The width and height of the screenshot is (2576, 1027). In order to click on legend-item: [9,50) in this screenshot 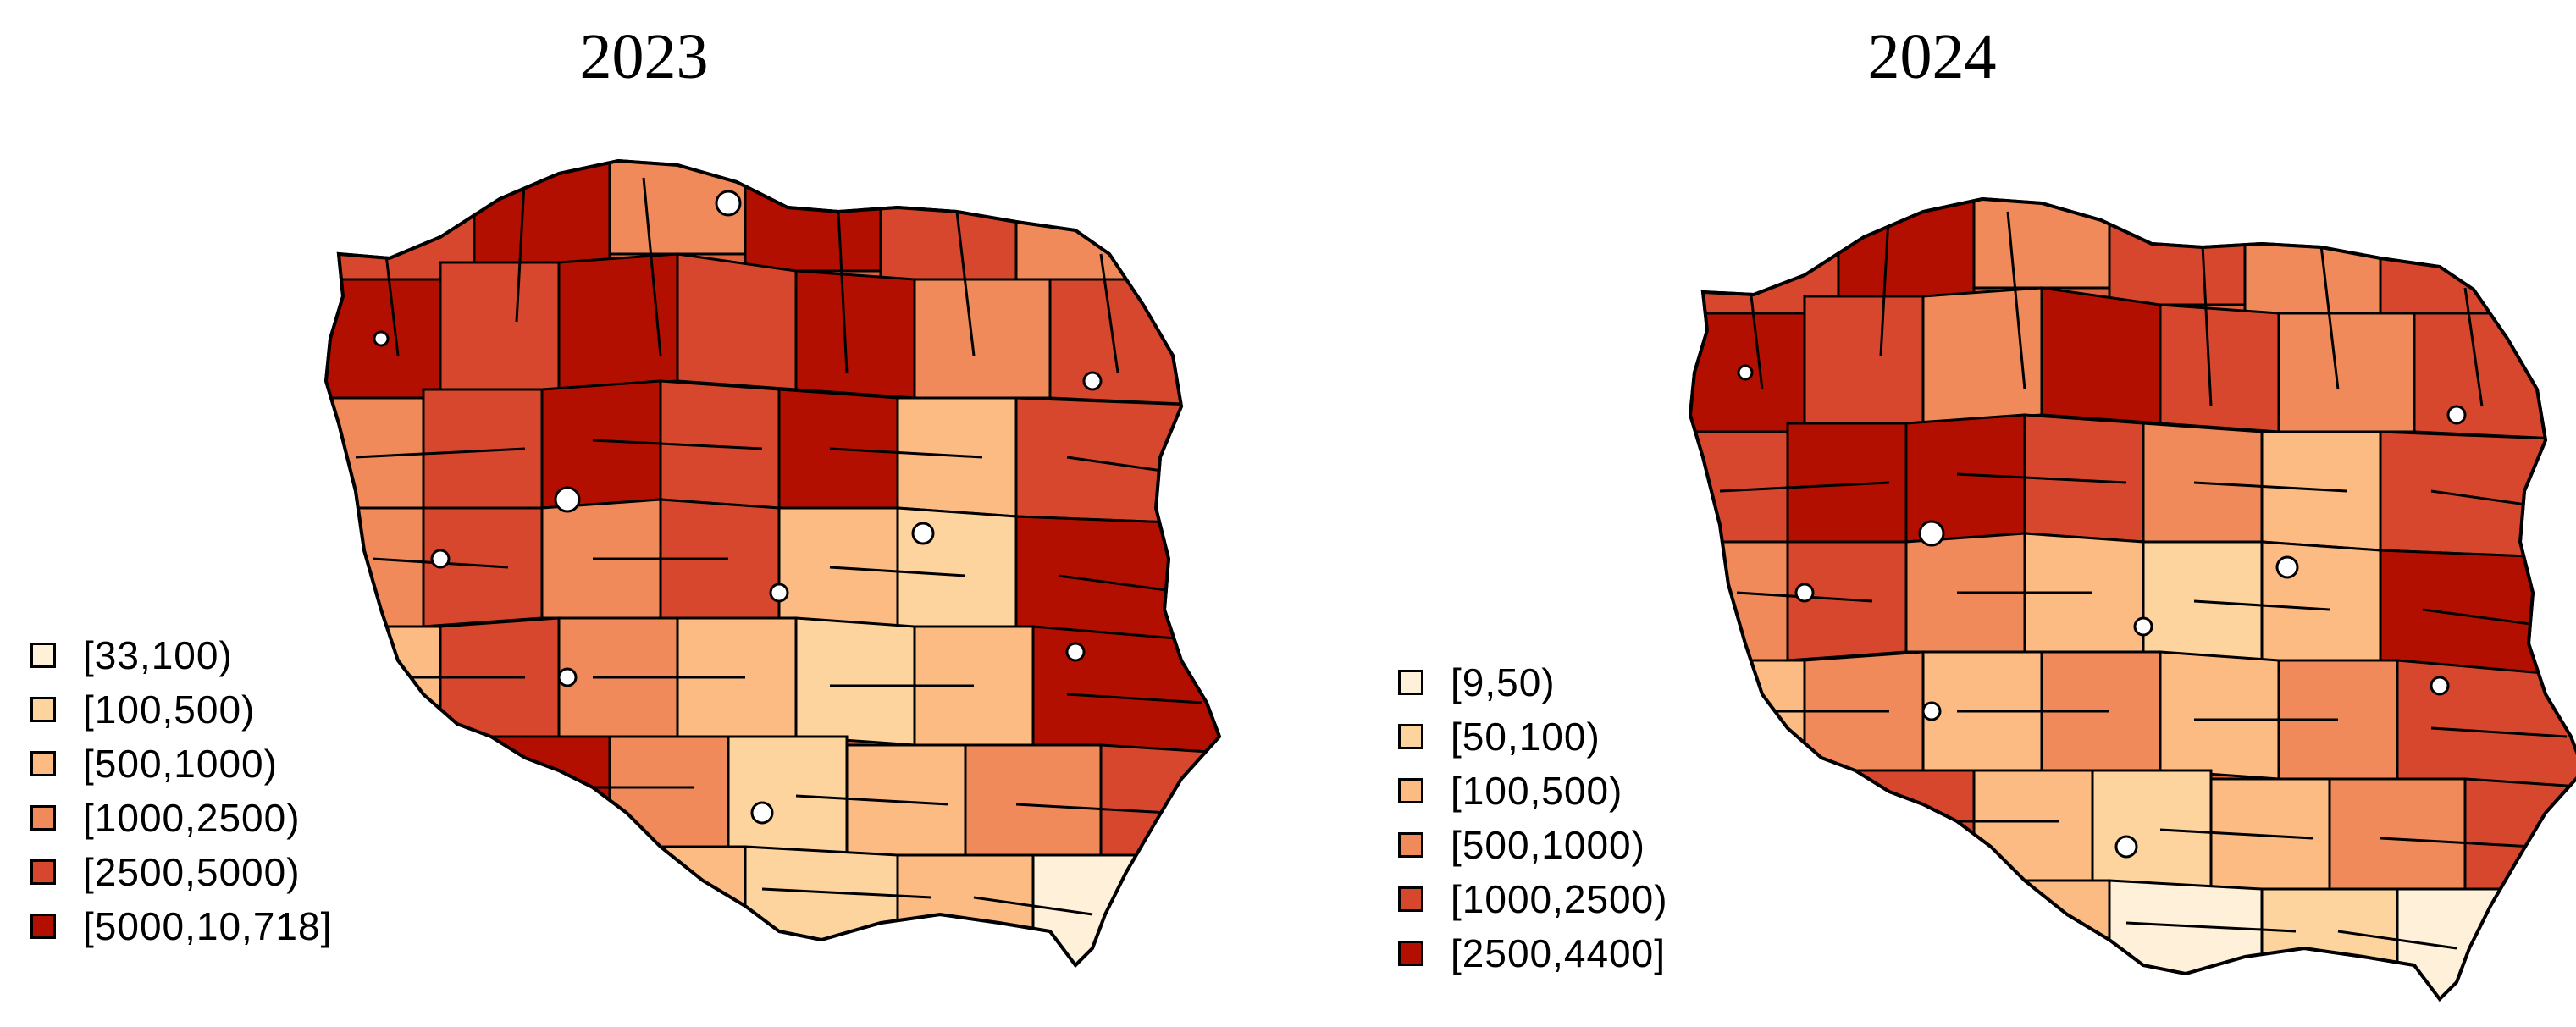, I will do `click(1533, 682)`.